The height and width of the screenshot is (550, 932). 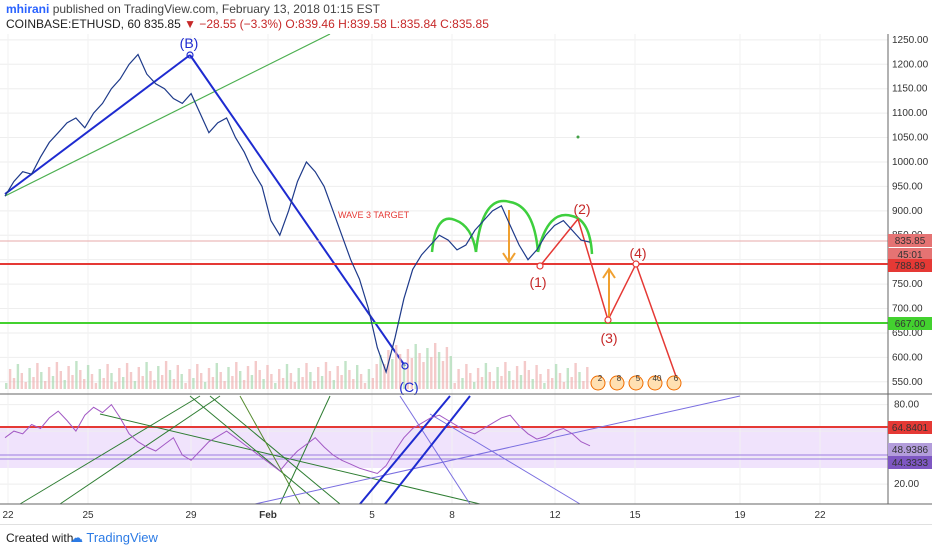 What do you see at coordinates (97, 124) in the screenshot?
I see `wave-a-line` at bounding box center [97, 124].